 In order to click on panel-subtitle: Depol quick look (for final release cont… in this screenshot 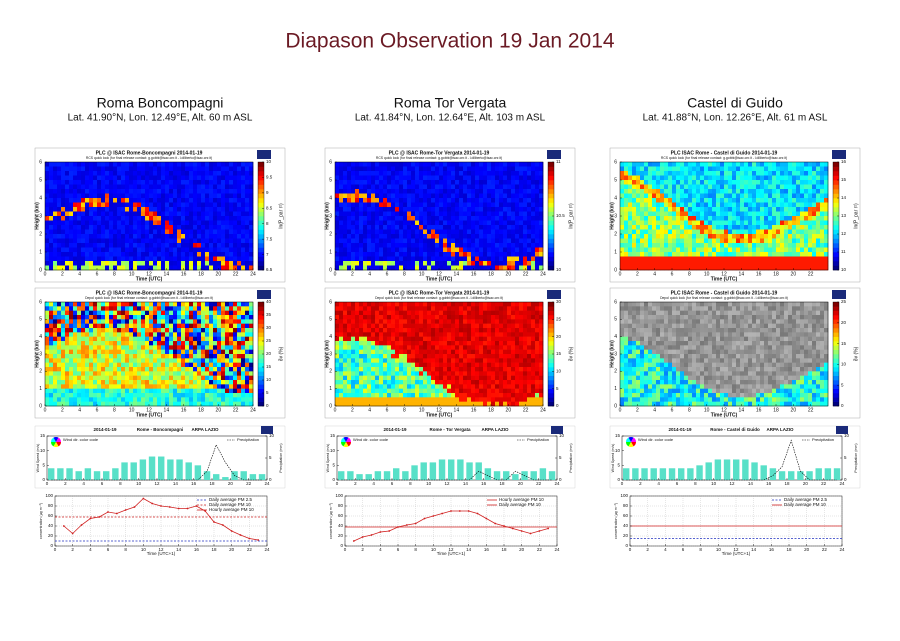, I will do `click(149, 298)`.